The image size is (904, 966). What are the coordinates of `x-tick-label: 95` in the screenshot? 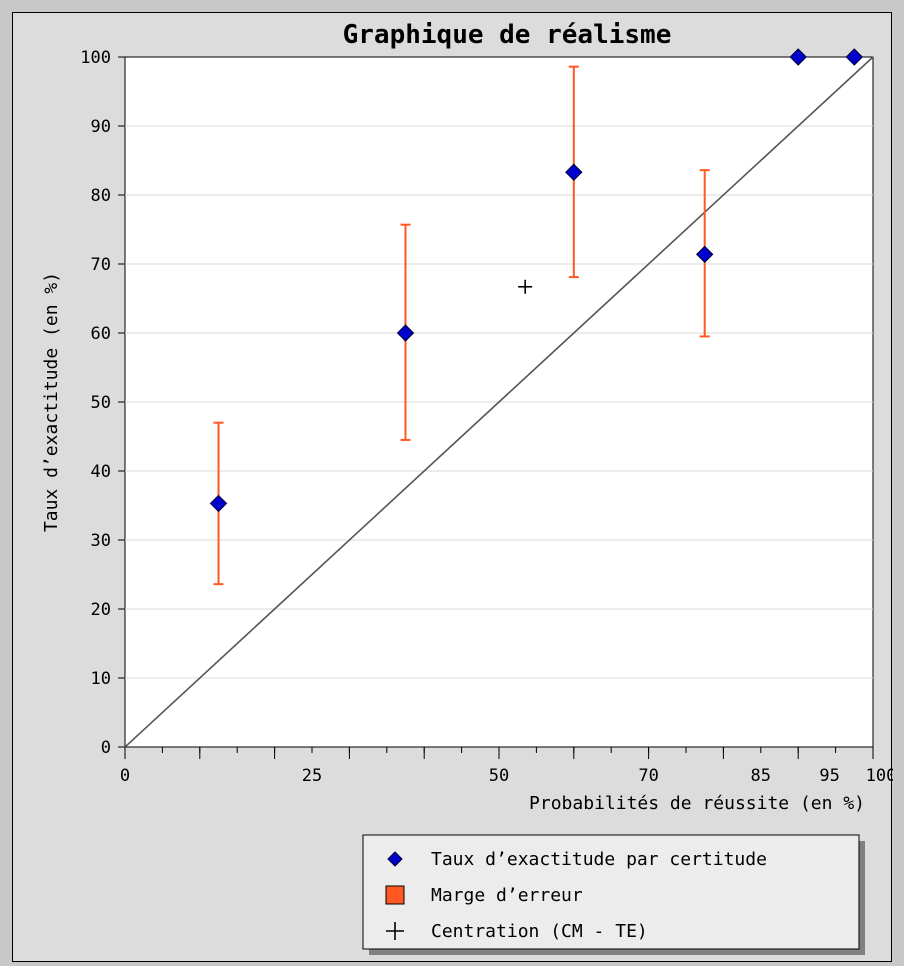 It's located at (829, 776).